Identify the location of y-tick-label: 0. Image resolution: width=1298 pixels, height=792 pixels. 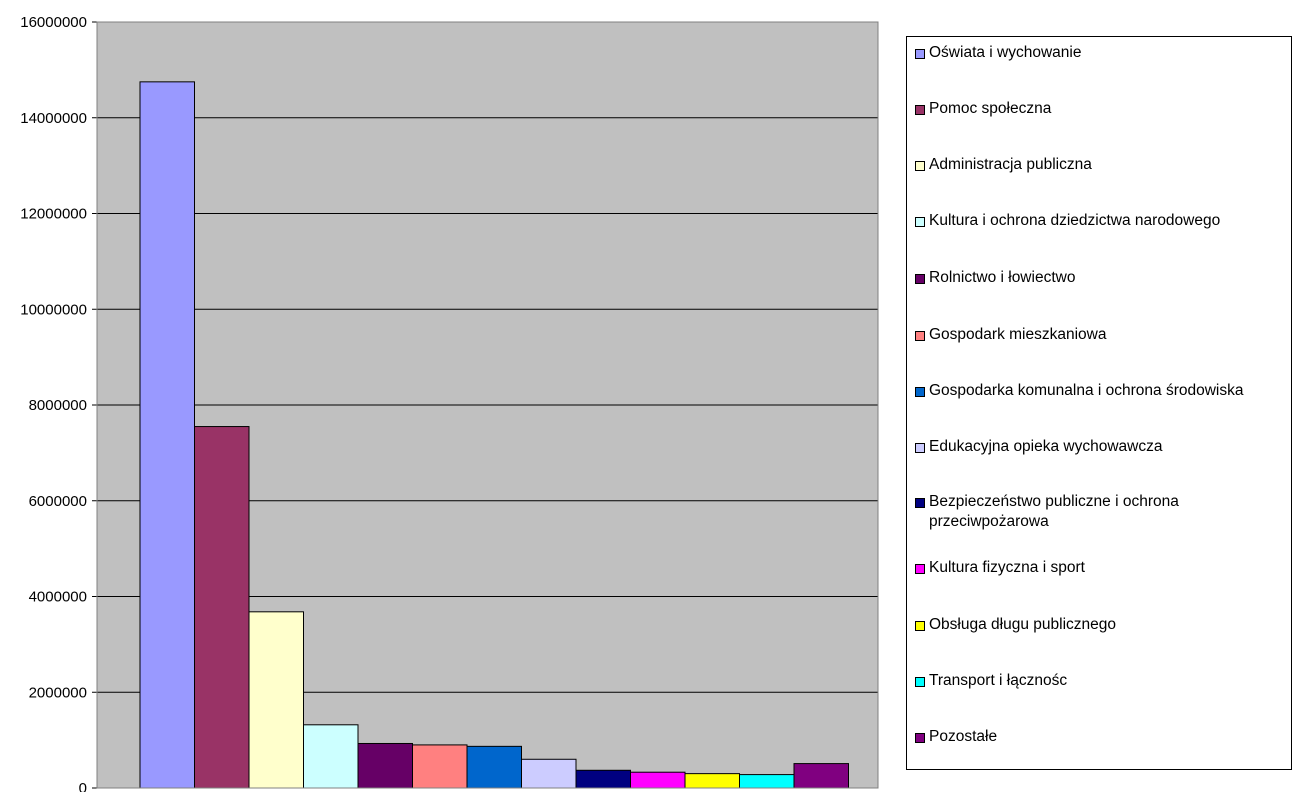
(83, 786).